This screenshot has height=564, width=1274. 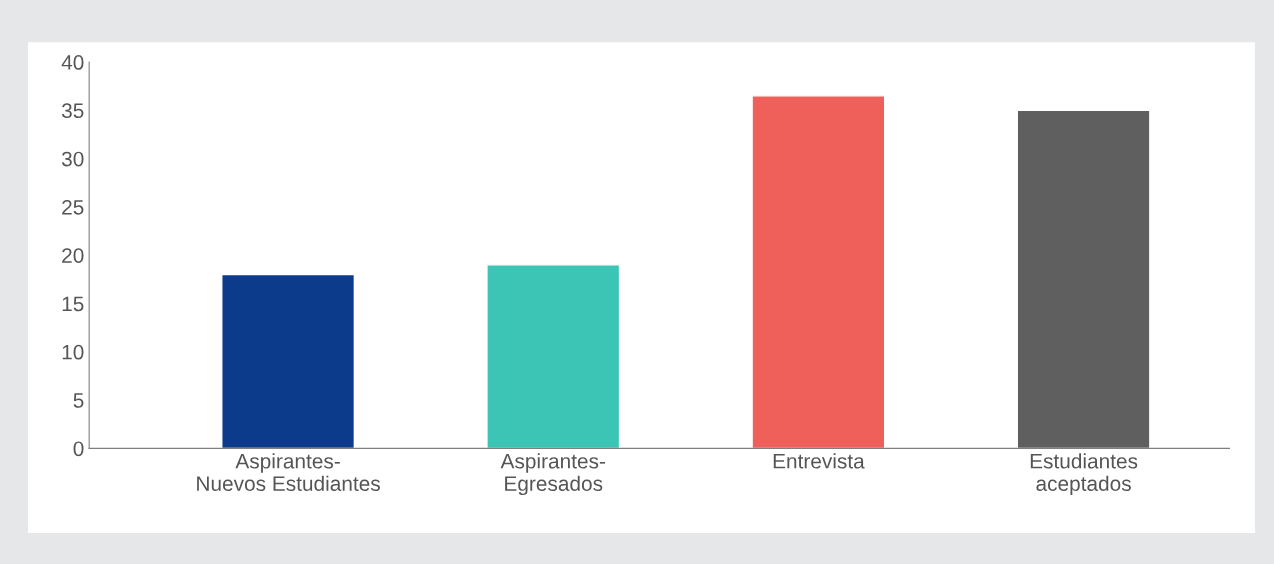 I want to click on y-tick-label: 0, so click(x=78, y=449).